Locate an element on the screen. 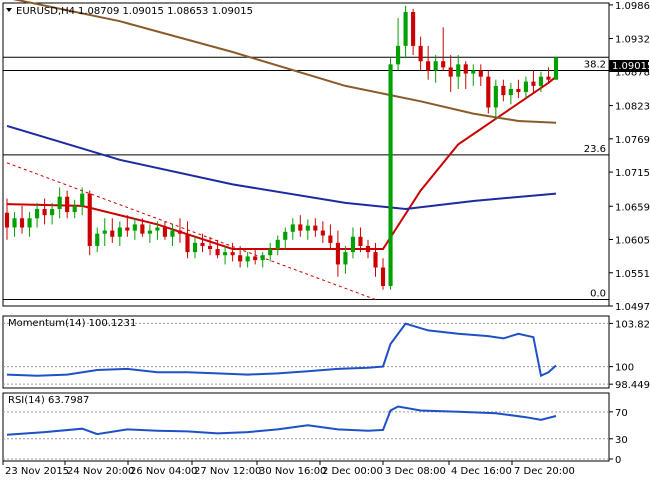  chart-title: EURUSD,H4 is located at coordinates (45, 11).